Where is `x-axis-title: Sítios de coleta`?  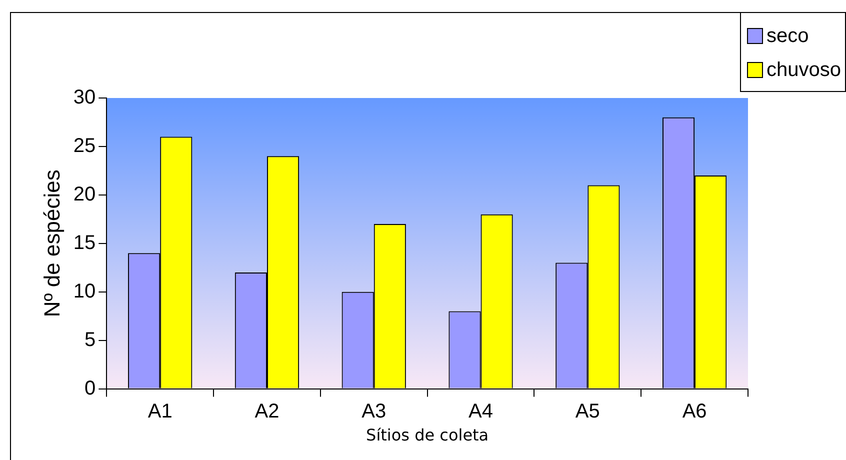 x-axis-title: Sítios de coleta is located at coordinates (427, 435).